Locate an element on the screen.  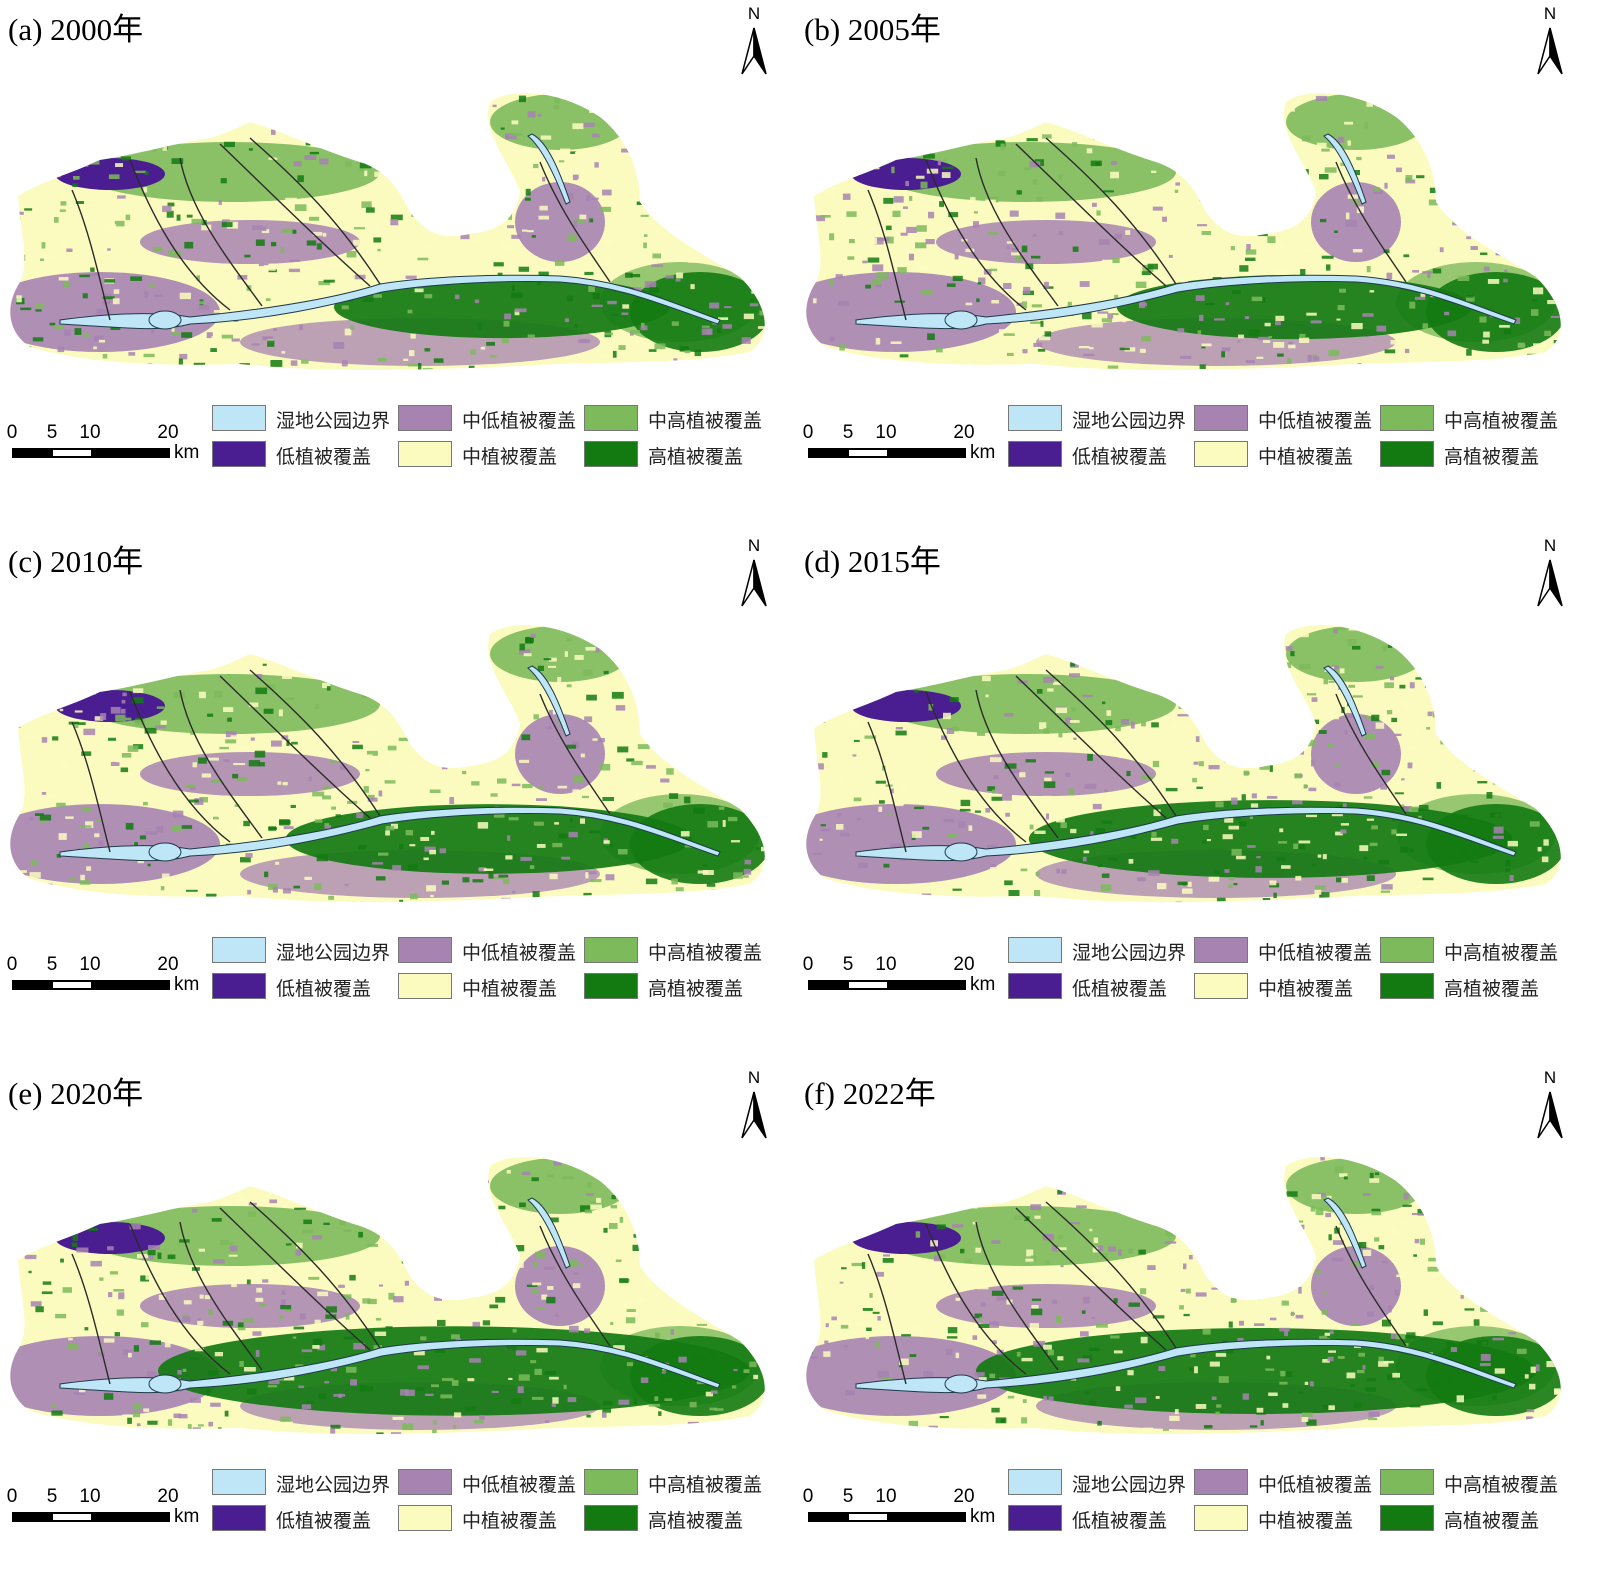
panel-title: (c) 2010年 is located at coordinates (76, 561).